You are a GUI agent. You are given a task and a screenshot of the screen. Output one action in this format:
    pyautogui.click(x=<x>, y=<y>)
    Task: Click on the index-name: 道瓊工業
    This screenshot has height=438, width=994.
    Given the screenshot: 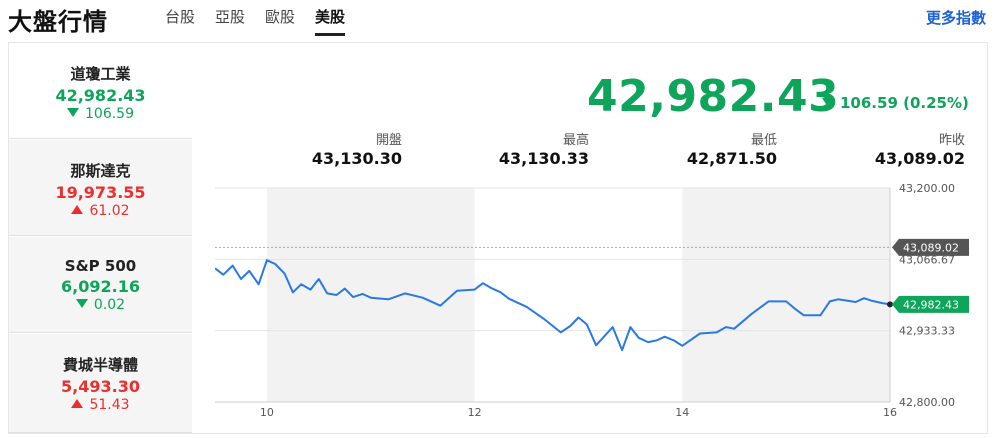 What is the action you would take?
    pyautogui.click(x=100, y=74)
    